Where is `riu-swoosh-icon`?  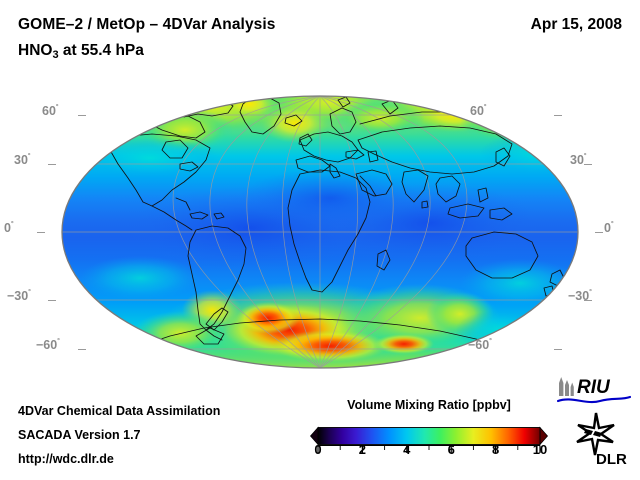
riu-swoosh-icon is located at coordinates (594, 399).